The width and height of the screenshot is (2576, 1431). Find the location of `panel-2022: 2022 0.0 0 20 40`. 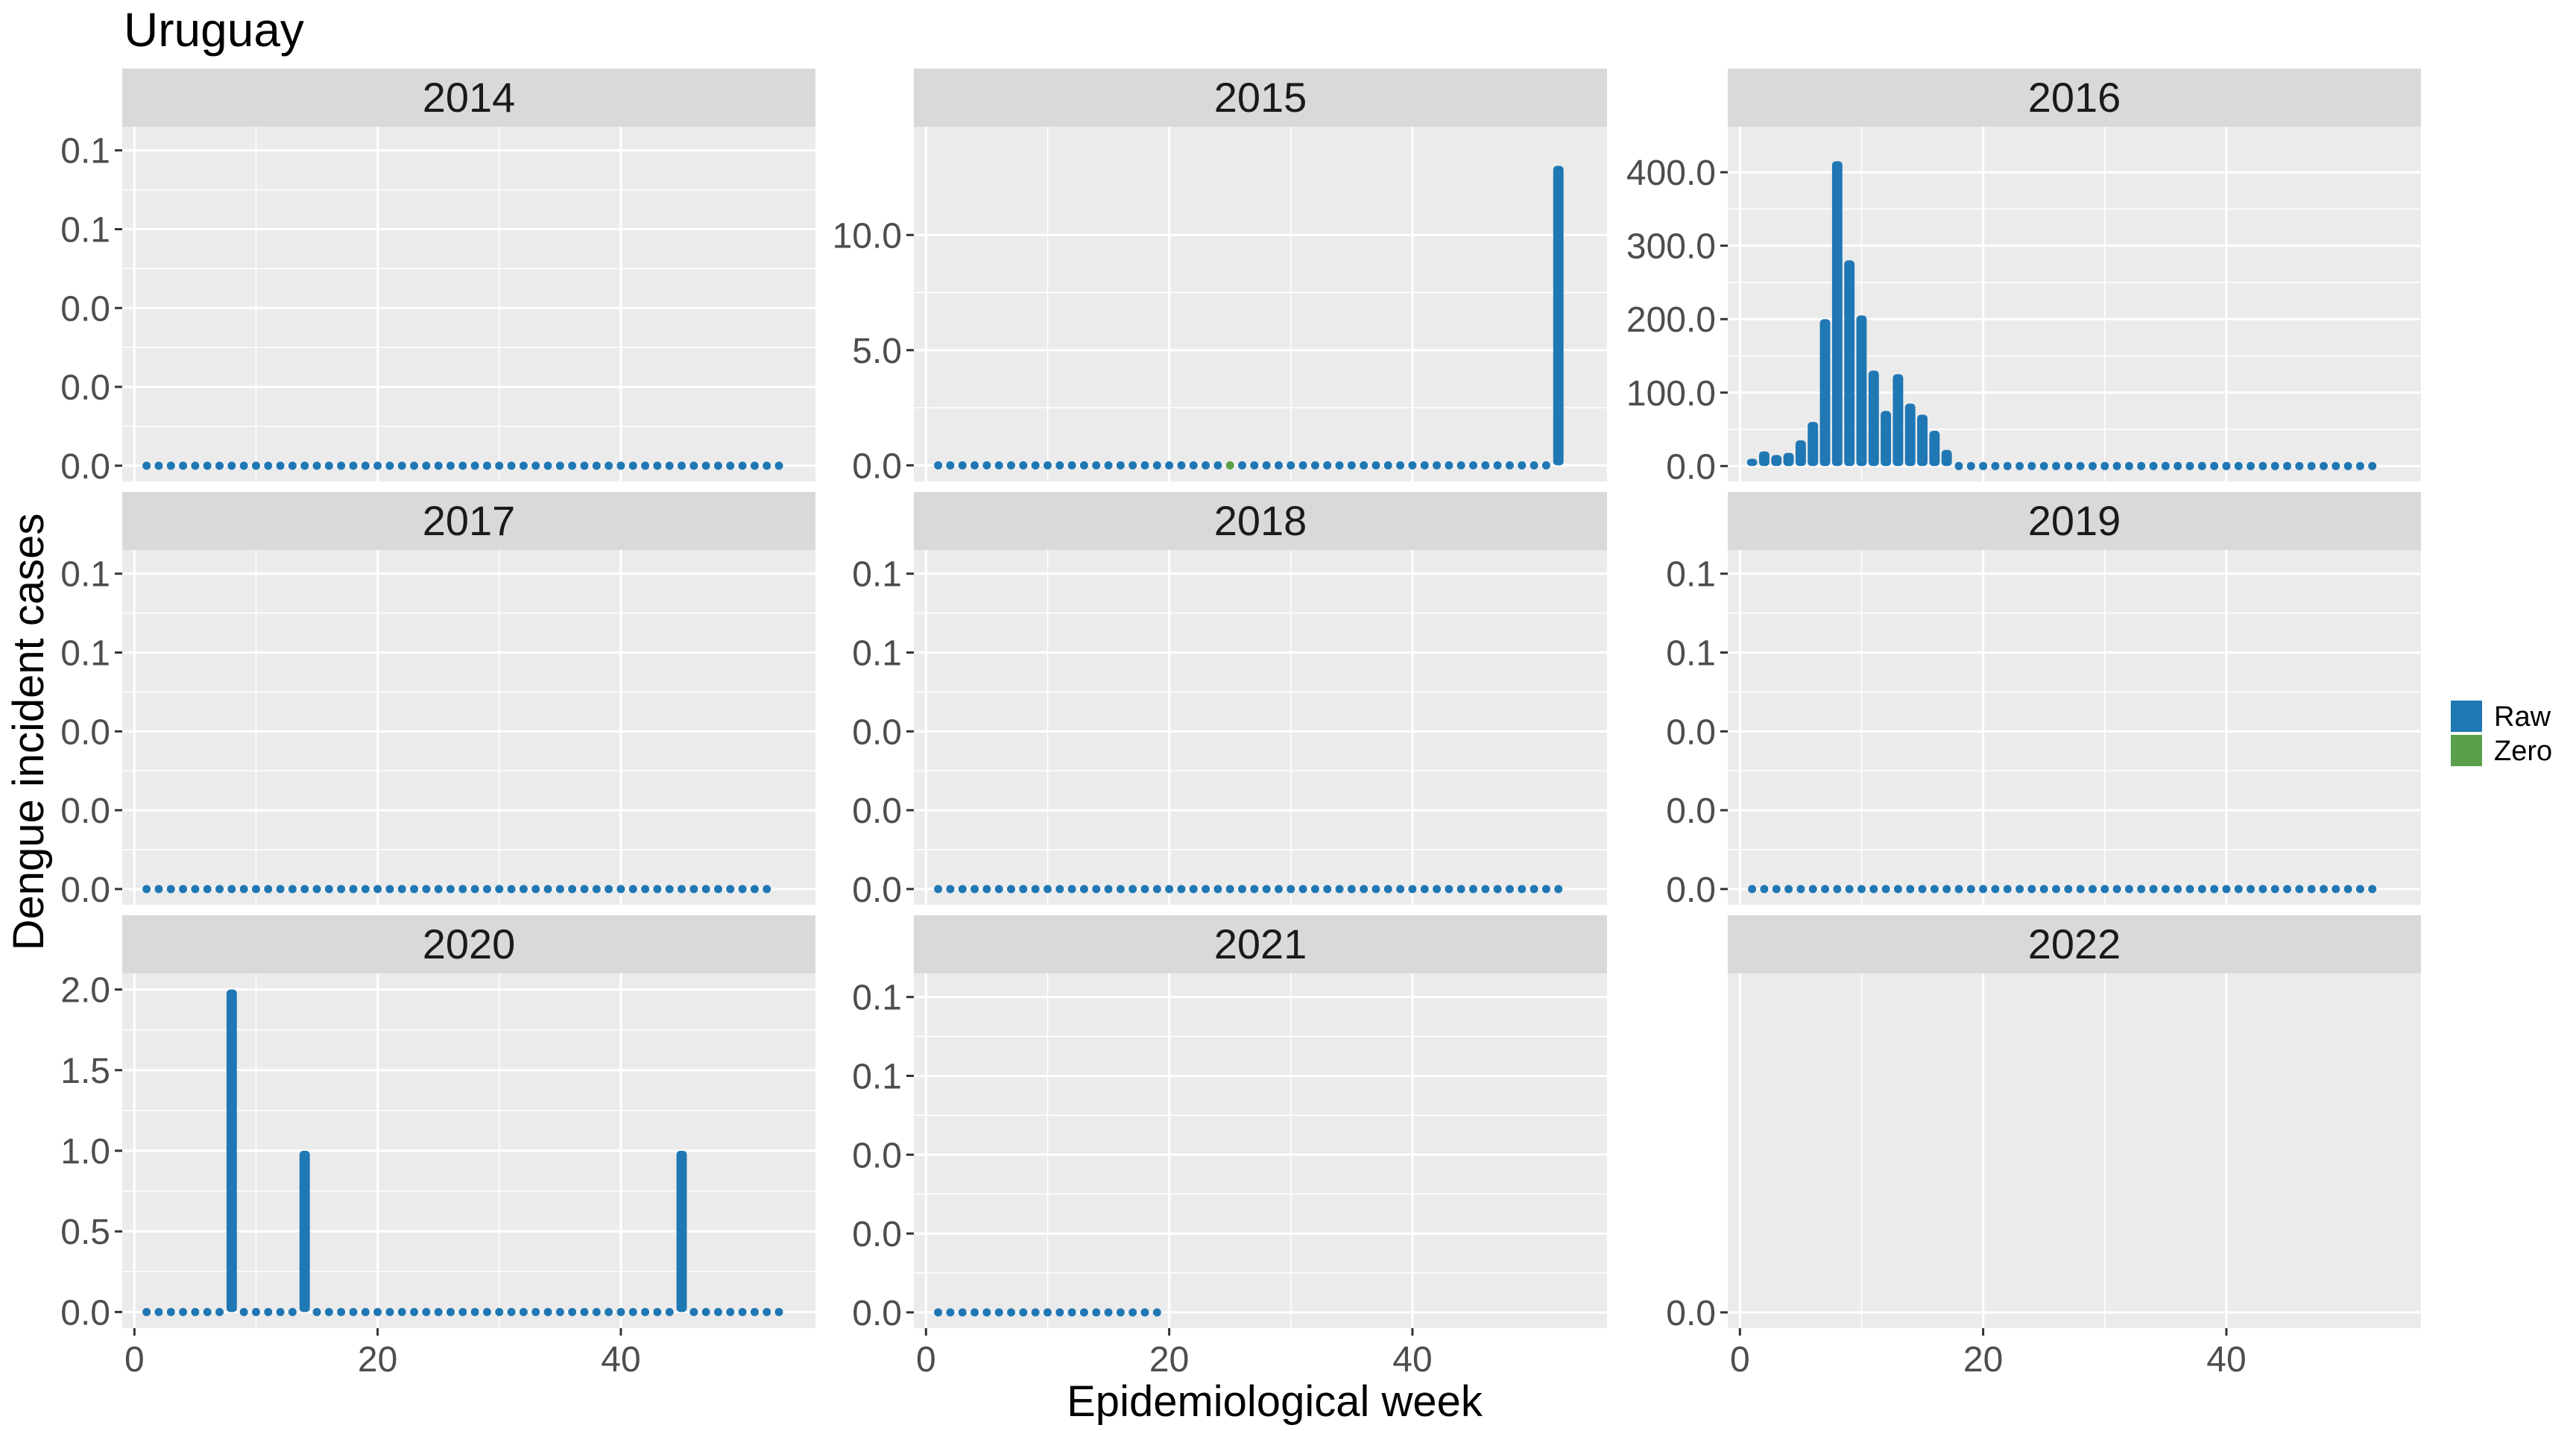

panel-2022: 2022 0.0 0 20 40 is located at coordinates (2043, 1148).